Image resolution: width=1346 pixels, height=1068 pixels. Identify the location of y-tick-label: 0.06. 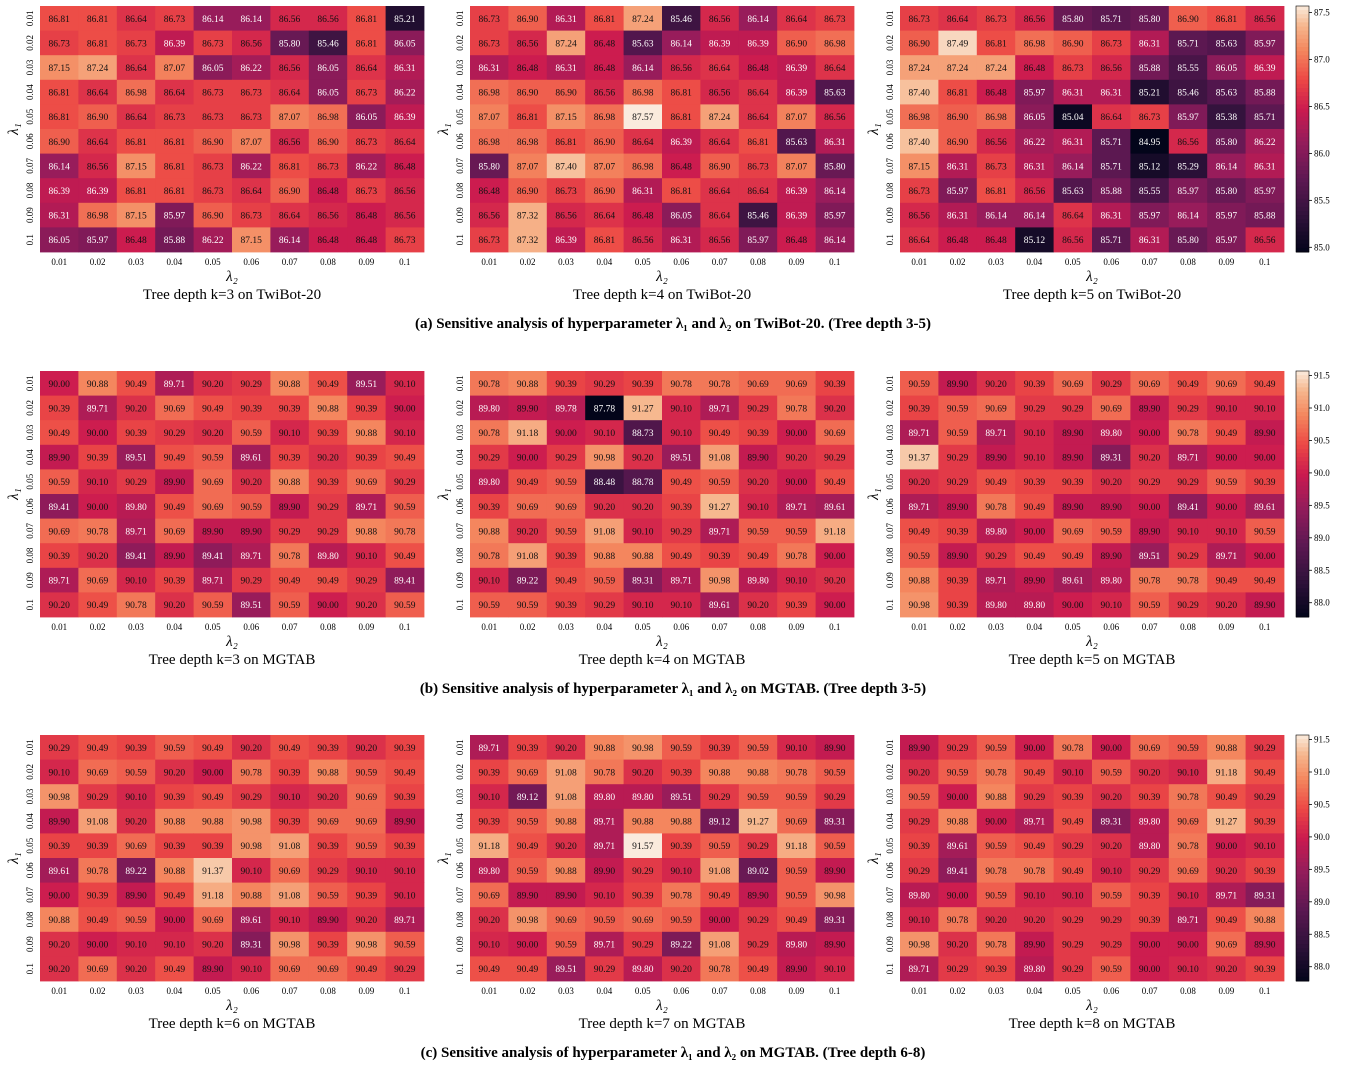
(890, 870).